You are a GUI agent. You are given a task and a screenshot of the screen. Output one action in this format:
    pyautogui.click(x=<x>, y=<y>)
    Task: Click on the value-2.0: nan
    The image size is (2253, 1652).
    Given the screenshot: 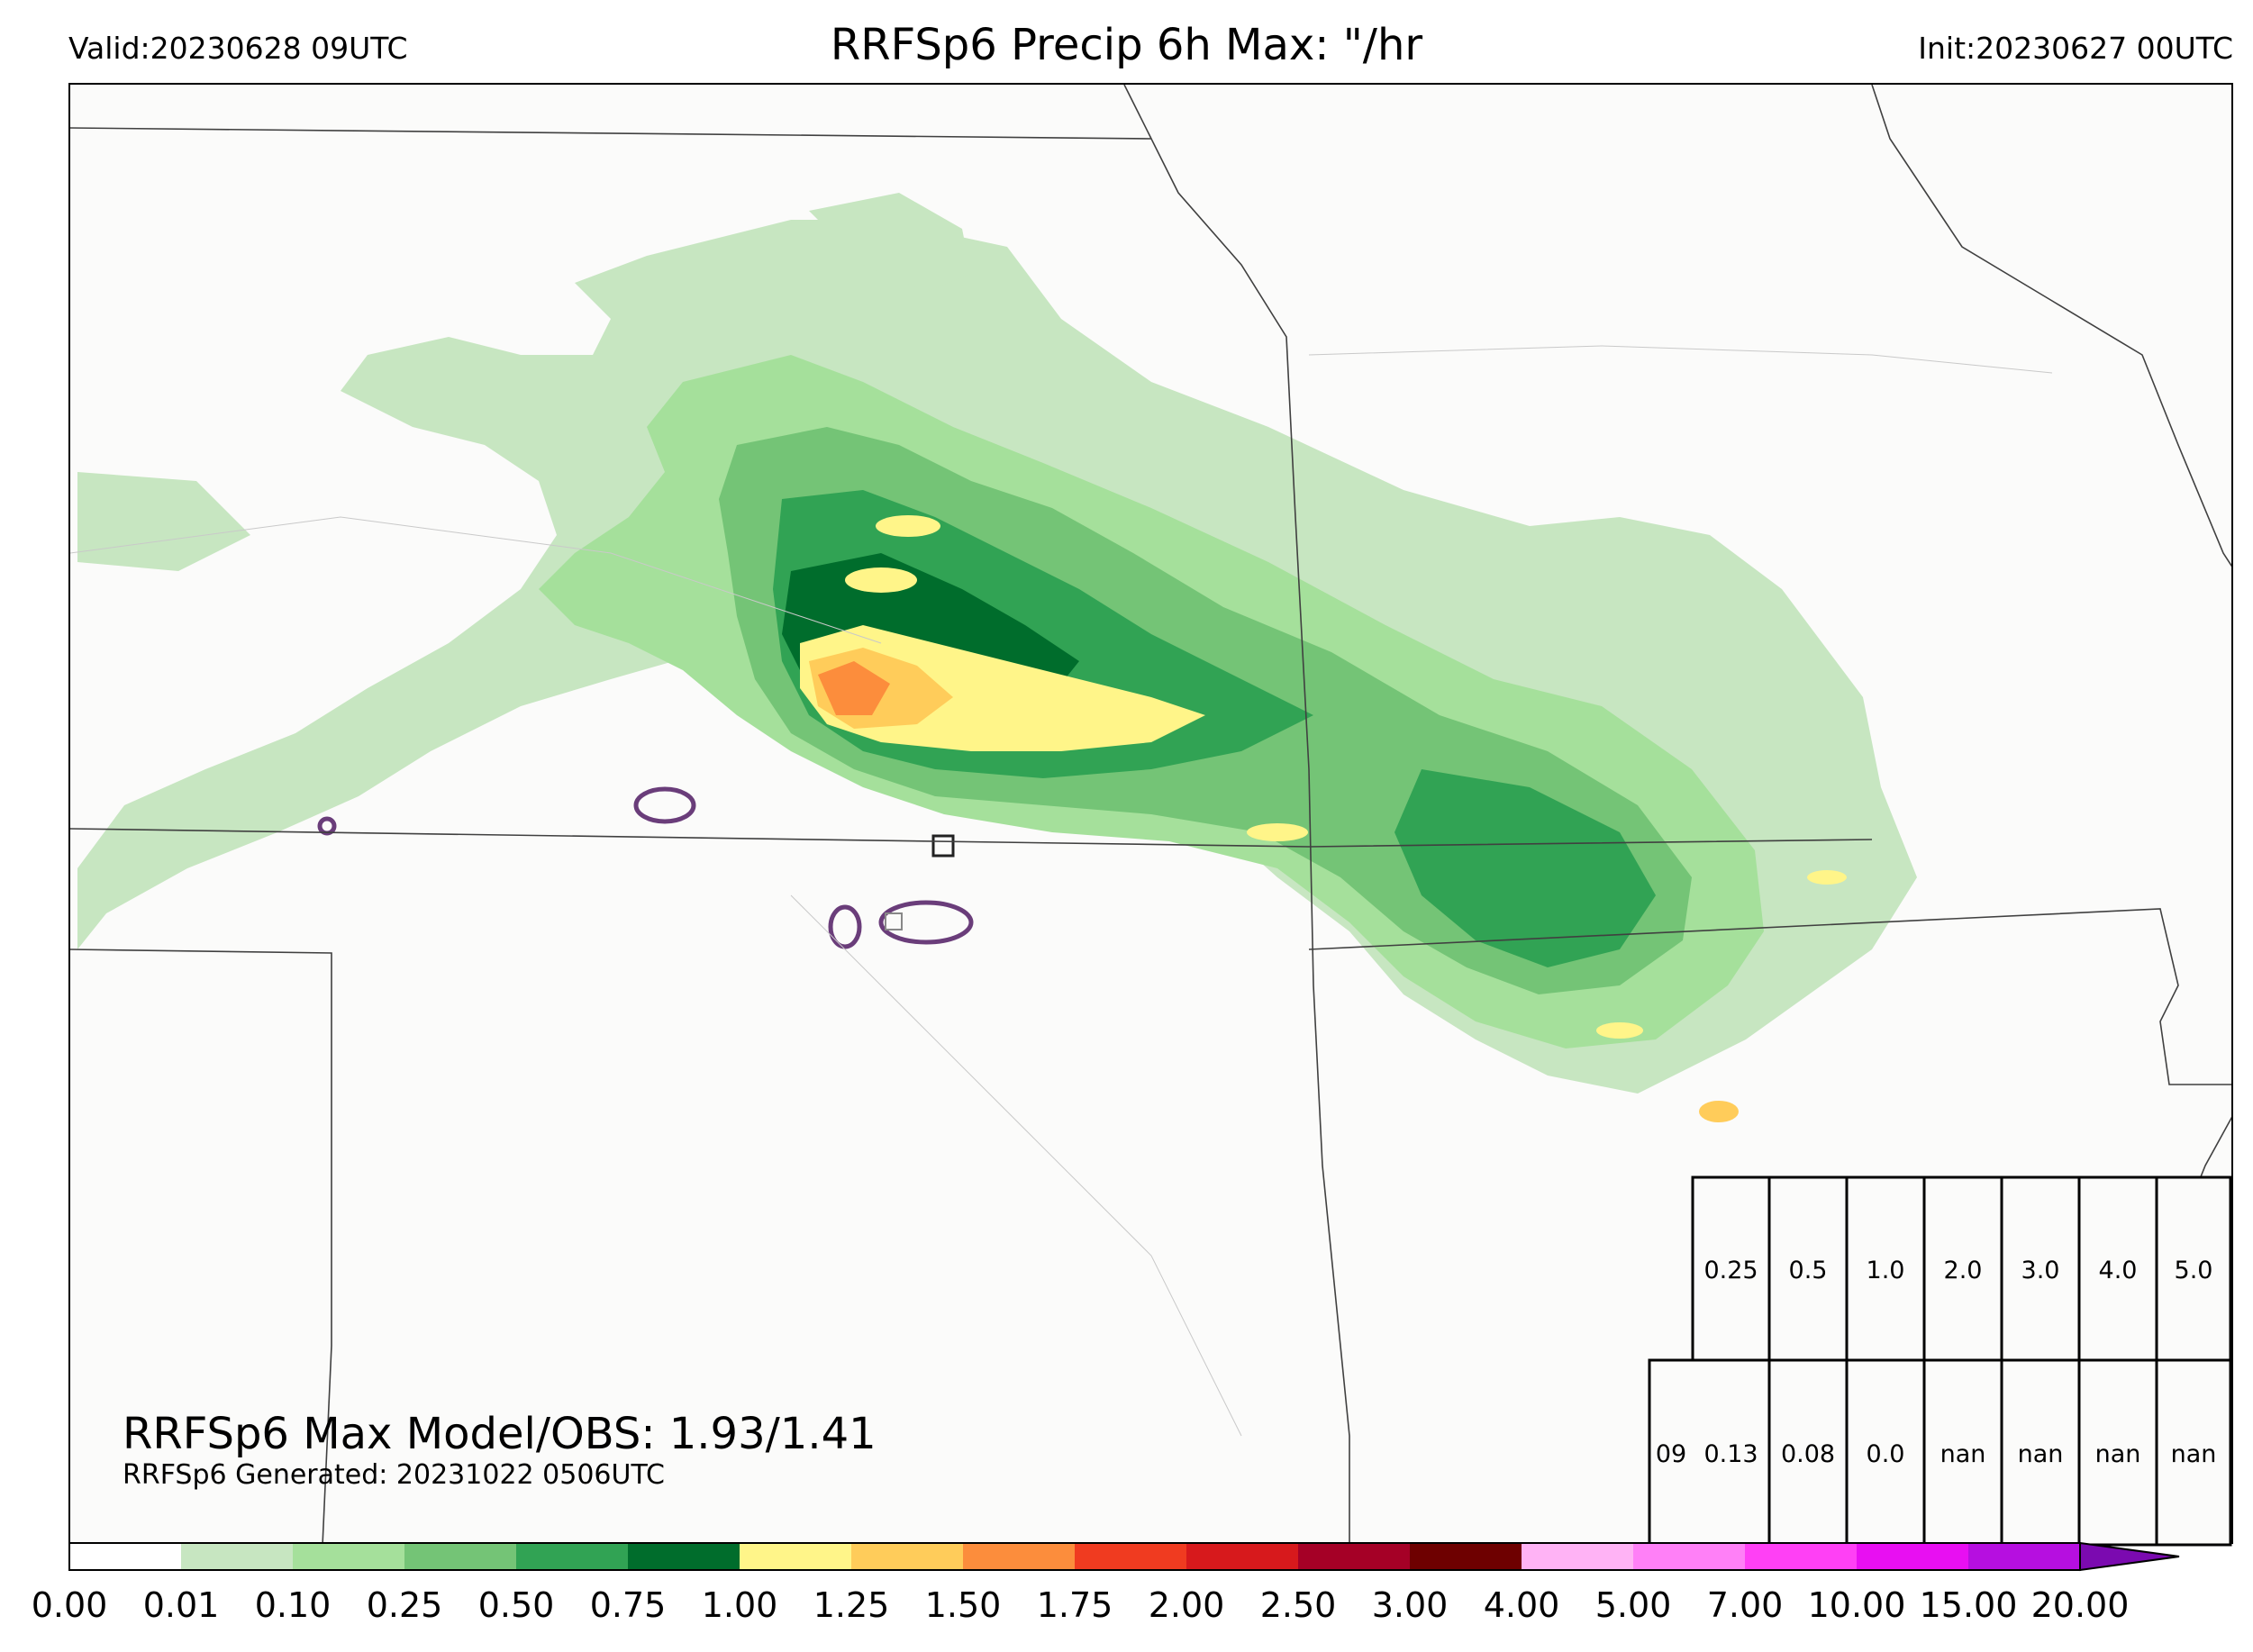 What is the action you would take?
    pyautogui.click(x=1963, y=1454)
    